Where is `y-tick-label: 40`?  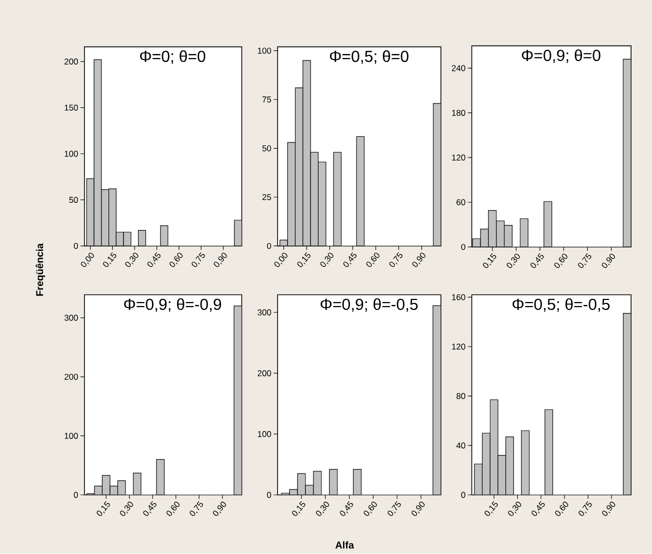 y-tick-label: 40 is located at coordinates (461, 445).